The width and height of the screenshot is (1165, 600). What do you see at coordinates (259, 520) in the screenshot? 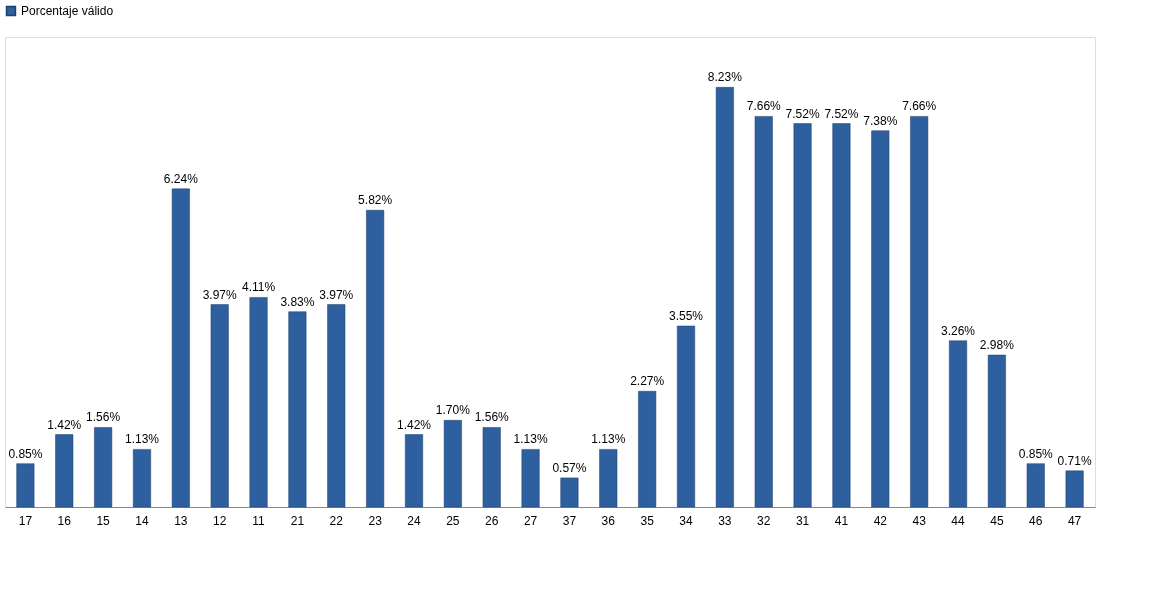
I see `x-tick-label: 11` at bounding box center [259, 520].